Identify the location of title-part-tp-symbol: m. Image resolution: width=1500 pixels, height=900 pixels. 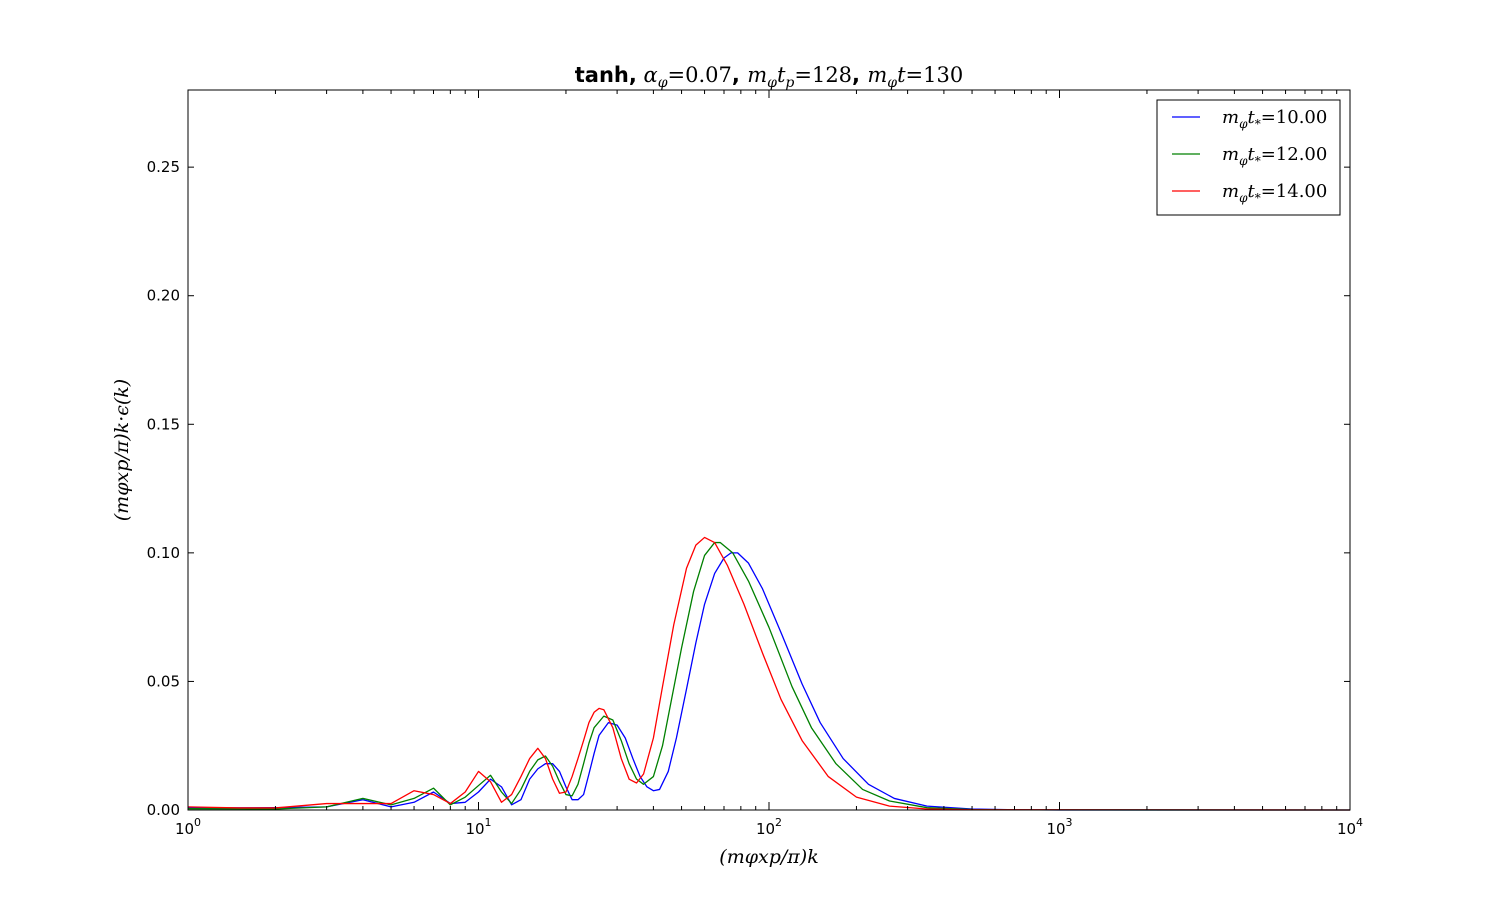
(757, 75).